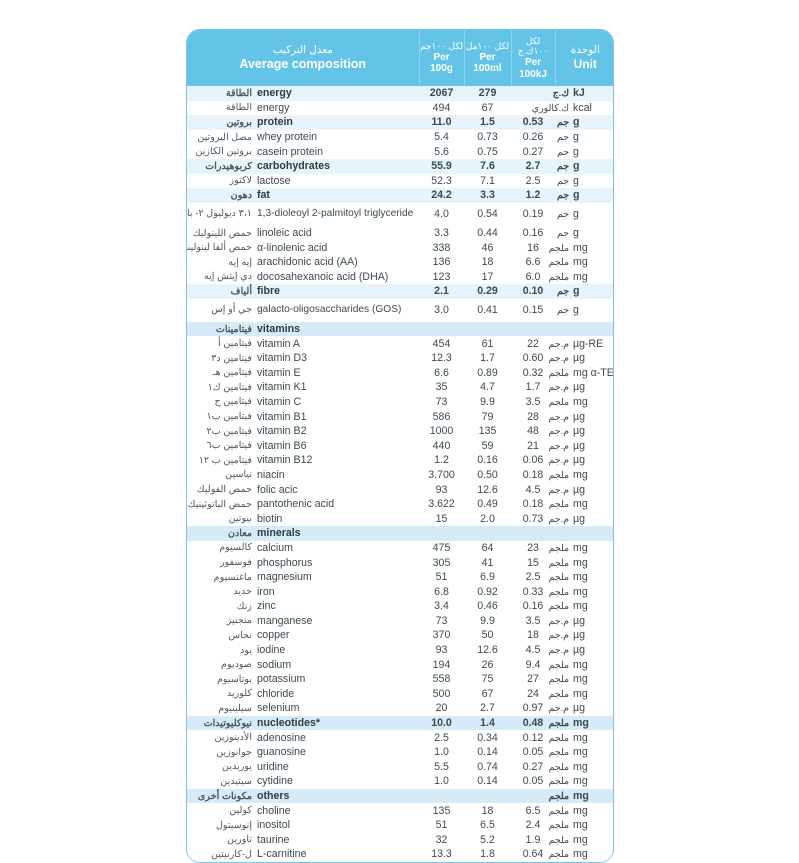 This screenshot has height=863, width=799. I want to click on value-per-100g: 194, so click(441, 664).